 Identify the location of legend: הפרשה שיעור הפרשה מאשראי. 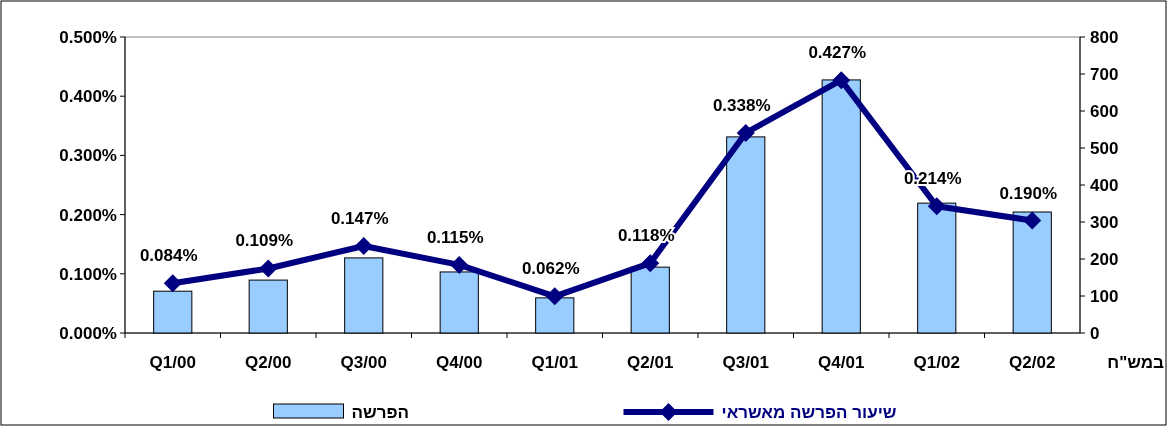
(585, 412).